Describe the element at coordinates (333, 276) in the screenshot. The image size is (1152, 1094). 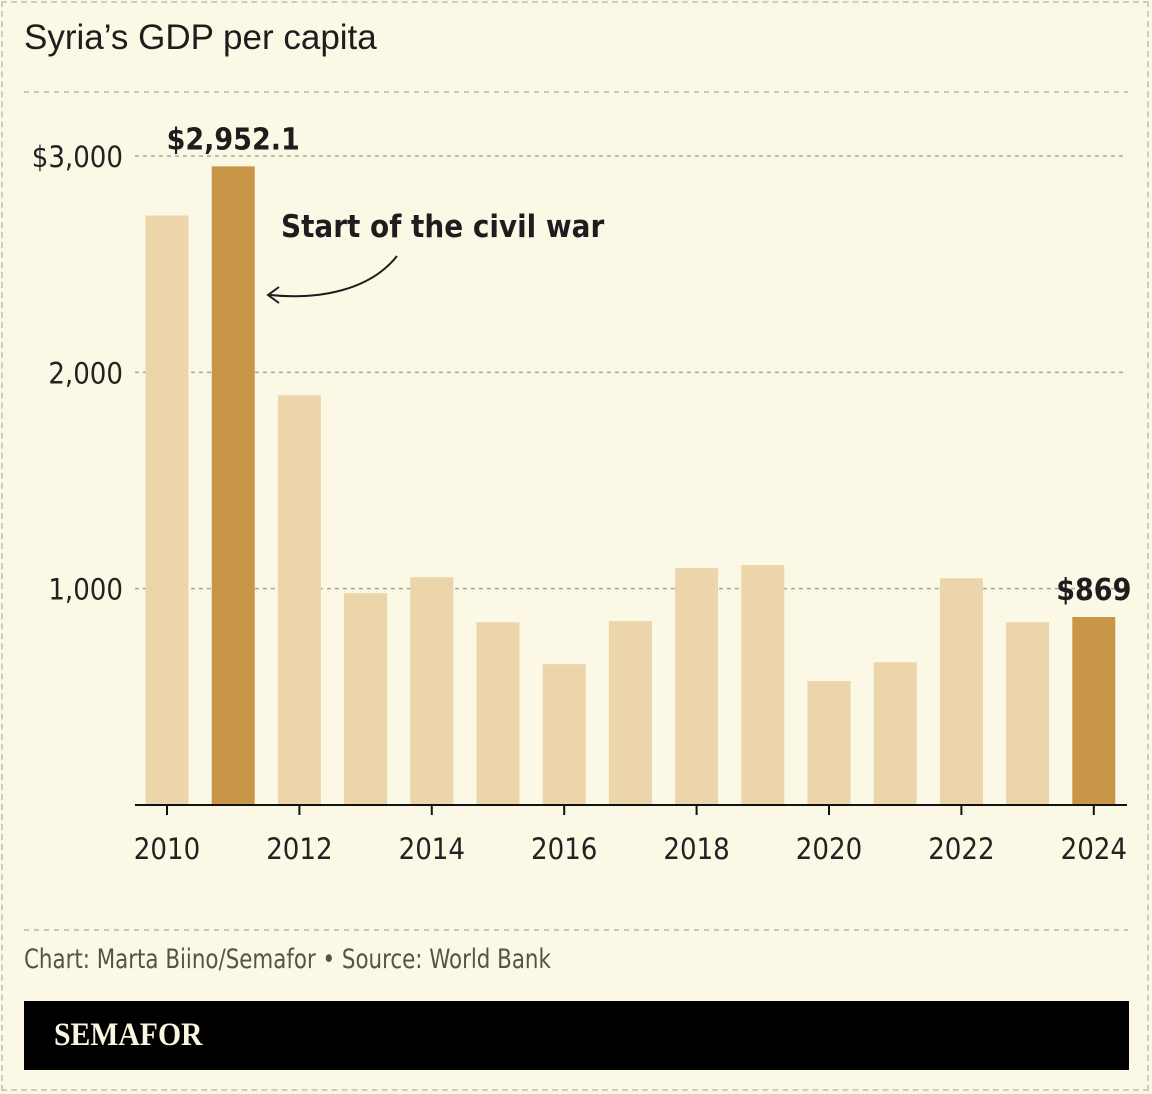
I see `annotation-arrow` at that location.